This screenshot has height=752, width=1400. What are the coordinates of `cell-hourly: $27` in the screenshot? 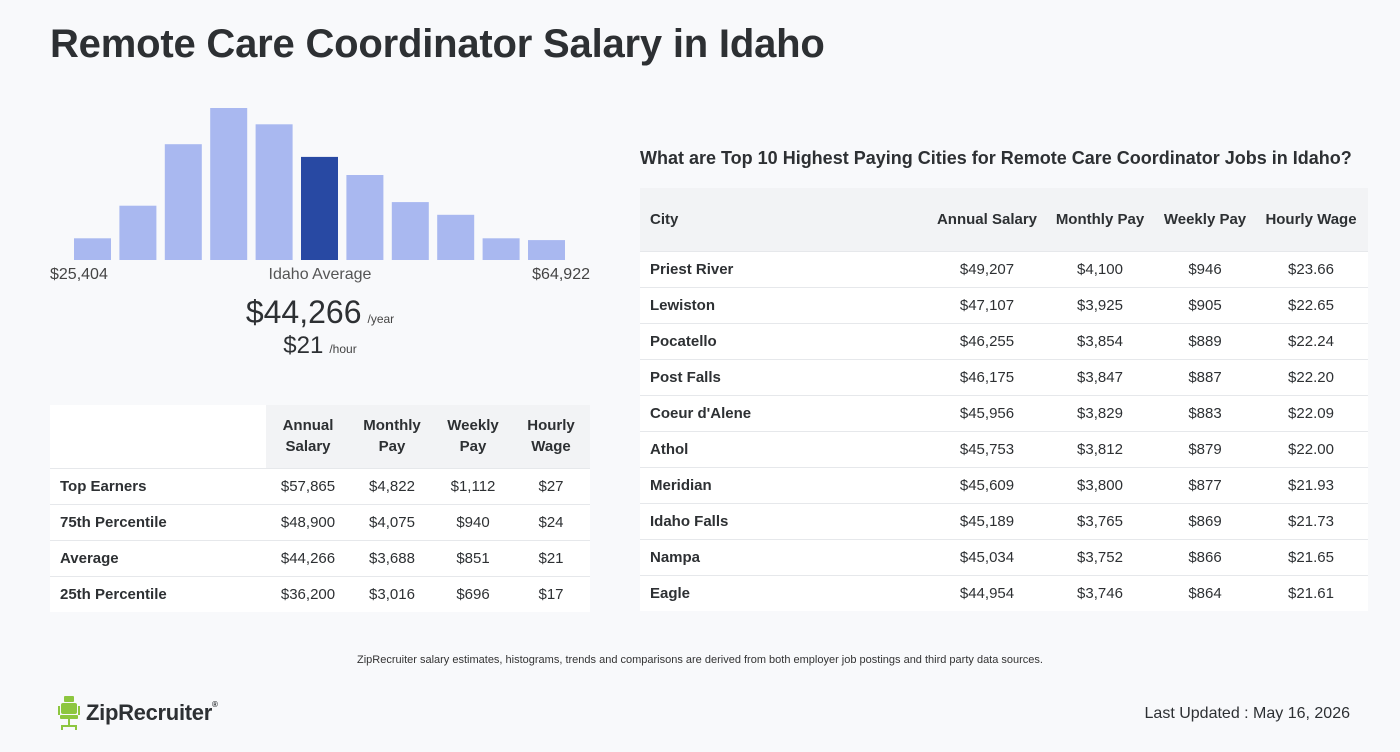 It's located at (551, 485).